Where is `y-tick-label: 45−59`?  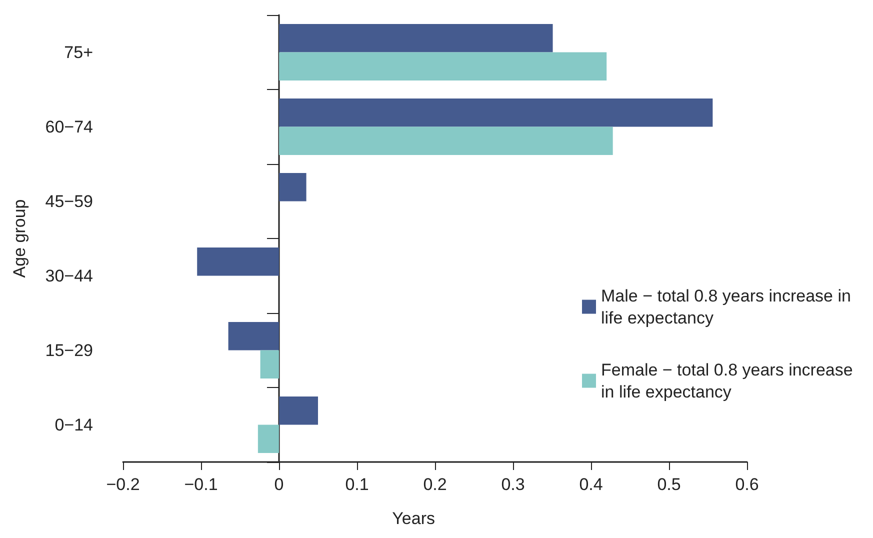
y-tick-label: 45−59 is located at coordinates (69, 201).